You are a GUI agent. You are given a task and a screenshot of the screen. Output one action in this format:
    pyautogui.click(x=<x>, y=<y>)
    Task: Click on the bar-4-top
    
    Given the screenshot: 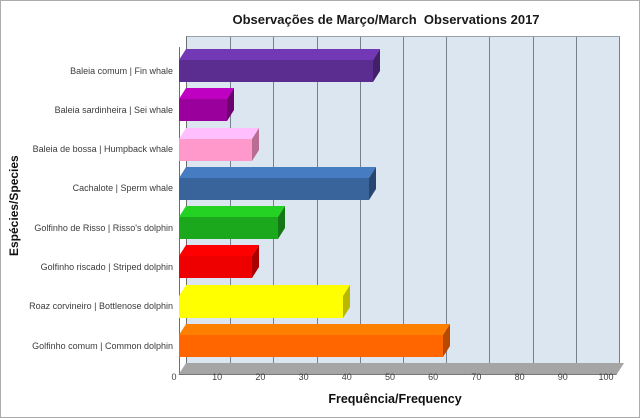 What is the action you would take?
    pyautogui.click(x=232, y=212)
    